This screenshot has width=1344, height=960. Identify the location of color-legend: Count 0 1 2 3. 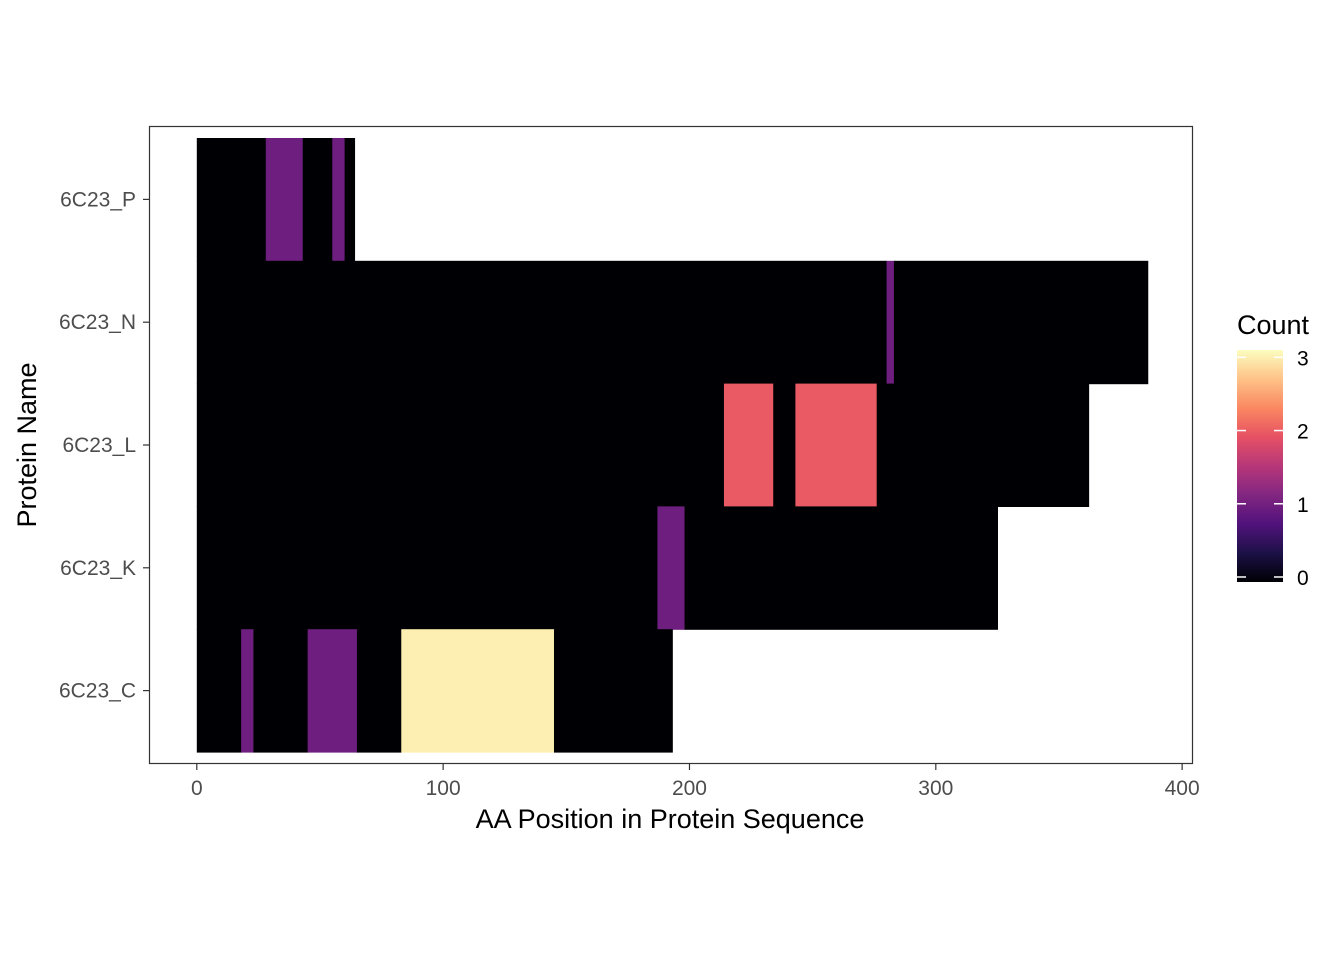
(1273, 450).